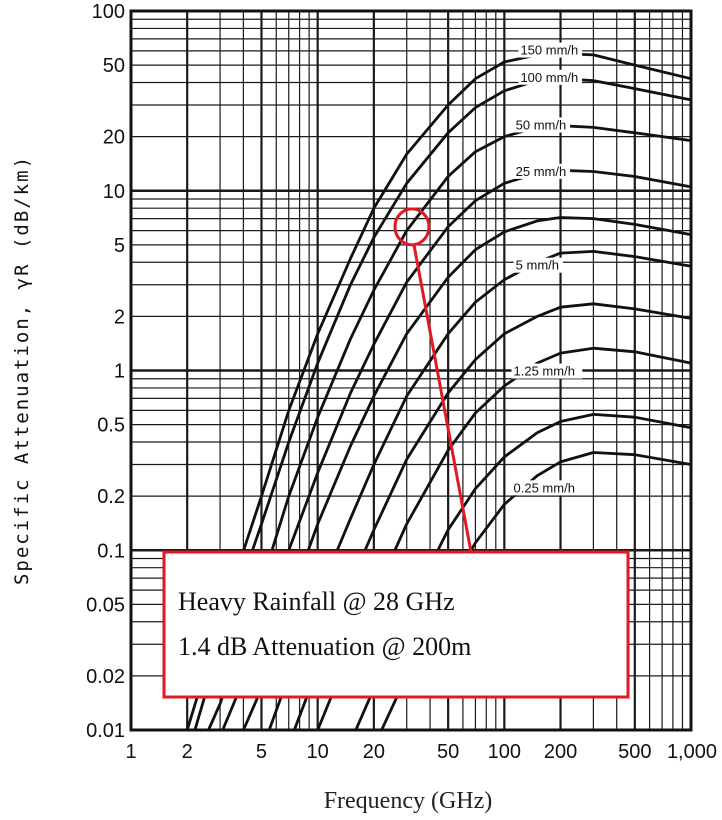 This screenshot has height=820, width=722. Describe the element at coordinates (114, 192) in the screenshot. I see `y-tick-label: 10` at that location.